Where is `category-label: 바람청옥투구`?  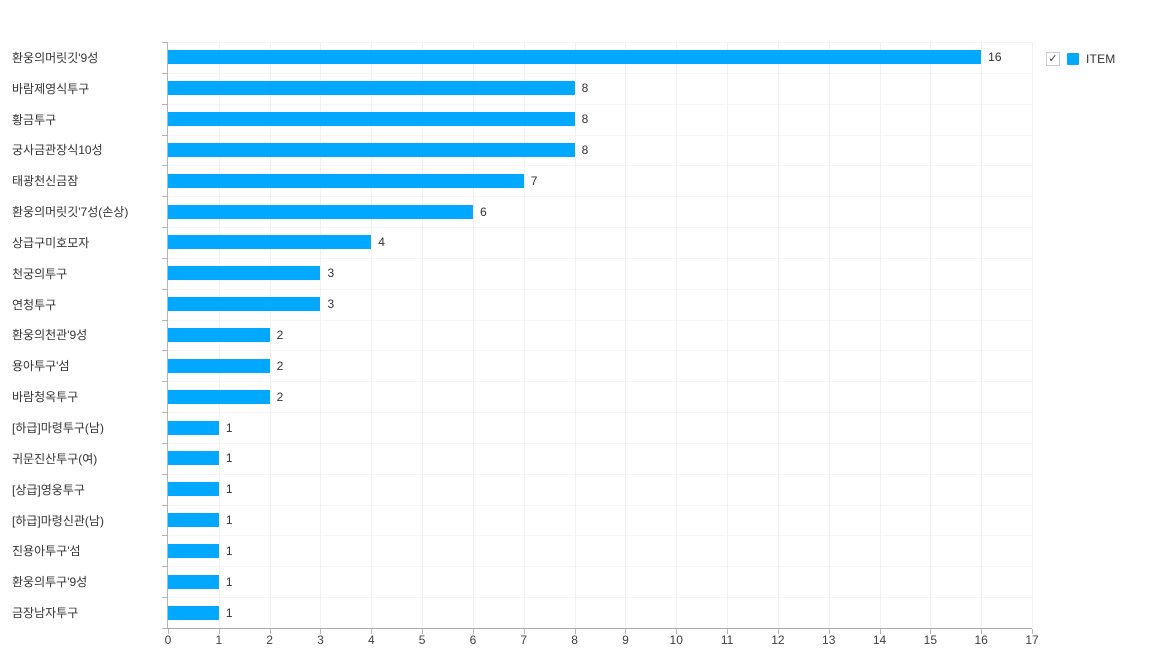
category-label: 바람청옥투구 is located at coordinates (45, 397).